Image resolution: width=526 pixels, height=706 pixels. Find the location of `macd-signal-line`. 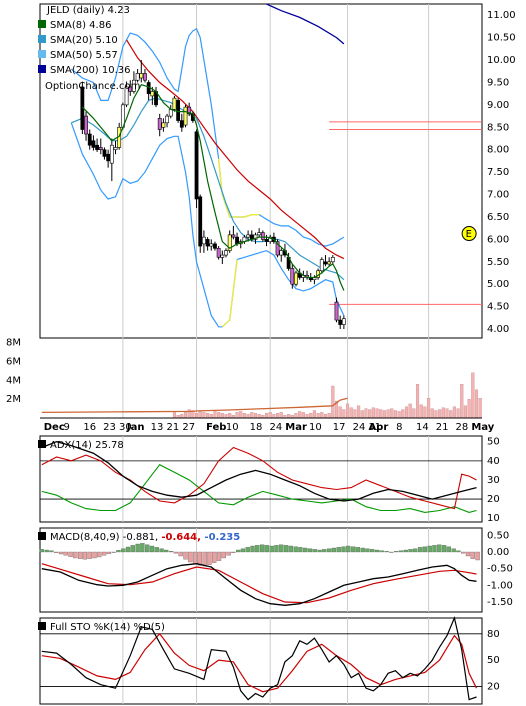

macd-signal-line is located at coordinates (259, 583).